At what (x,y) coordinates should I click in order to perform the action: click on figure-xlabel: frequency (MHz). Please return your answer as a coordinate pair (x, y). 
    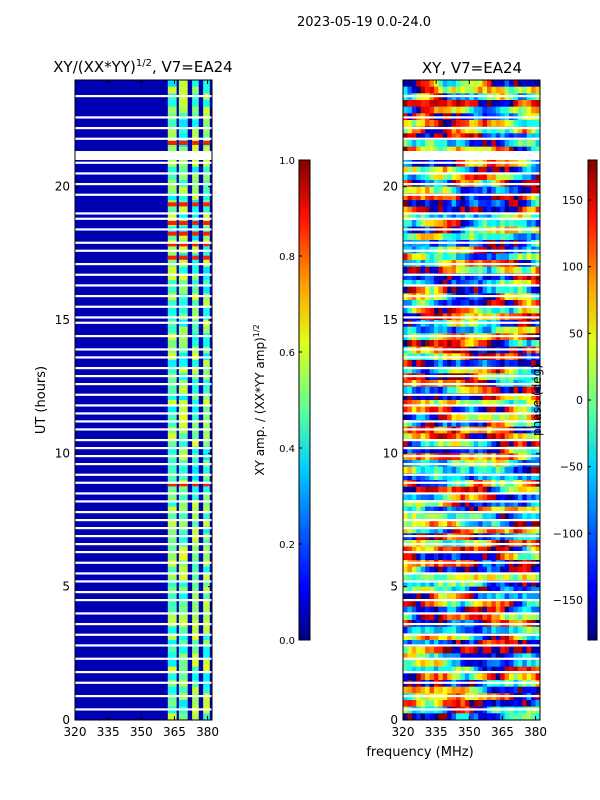
    Looking at the image, I should click on (419, 752).